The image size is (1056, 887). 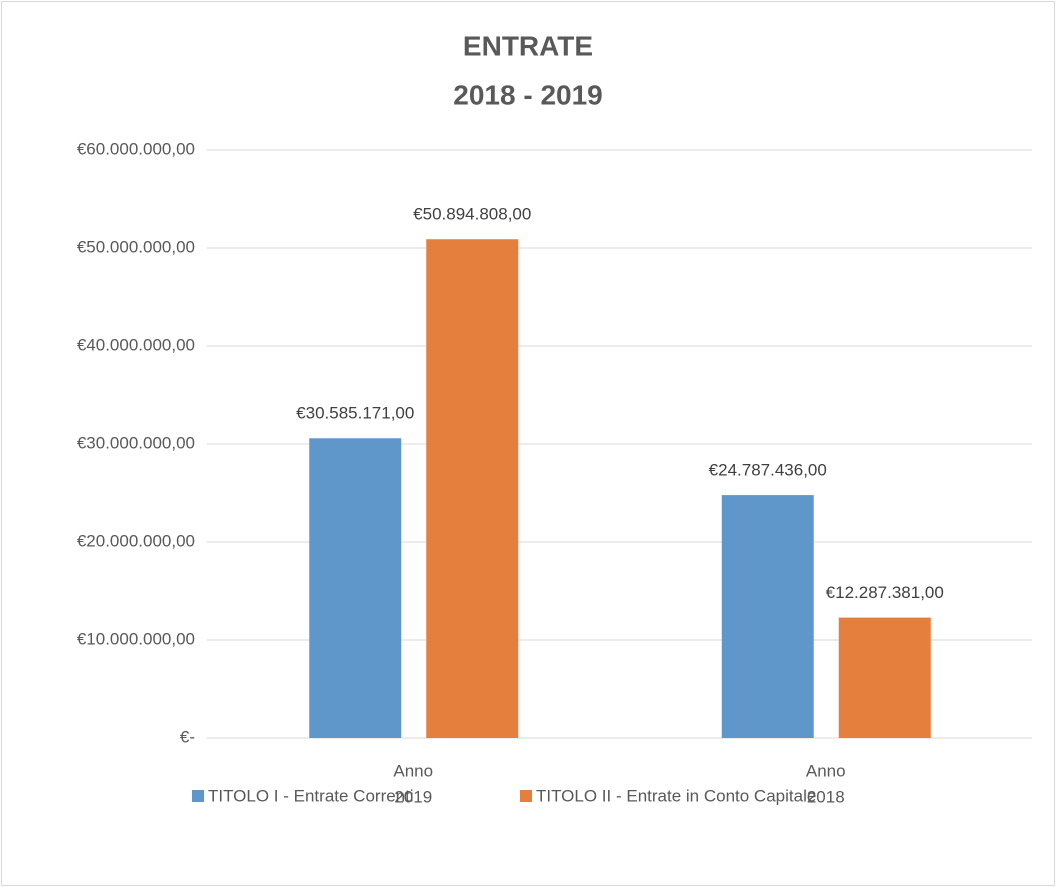 What do you see at coordinates (136, 246) in the screenshot?
I see `y-tick-label: €50.000.000,00` at bounding box center [136, 246].